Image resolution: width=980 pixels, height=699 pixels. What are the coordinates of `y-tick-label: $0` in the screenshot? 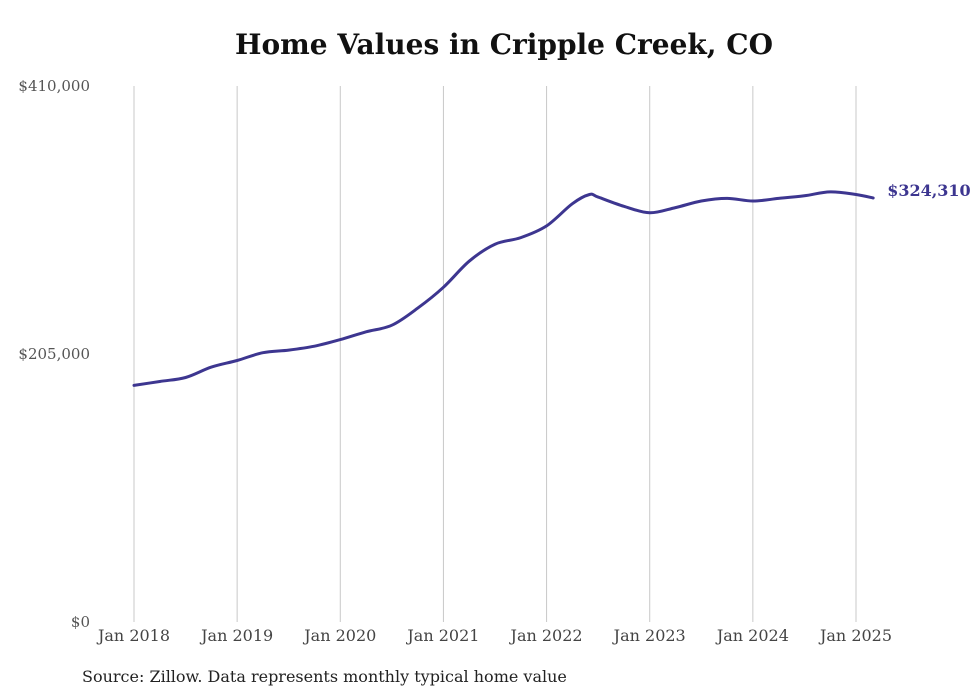 It's located at (80, 622).